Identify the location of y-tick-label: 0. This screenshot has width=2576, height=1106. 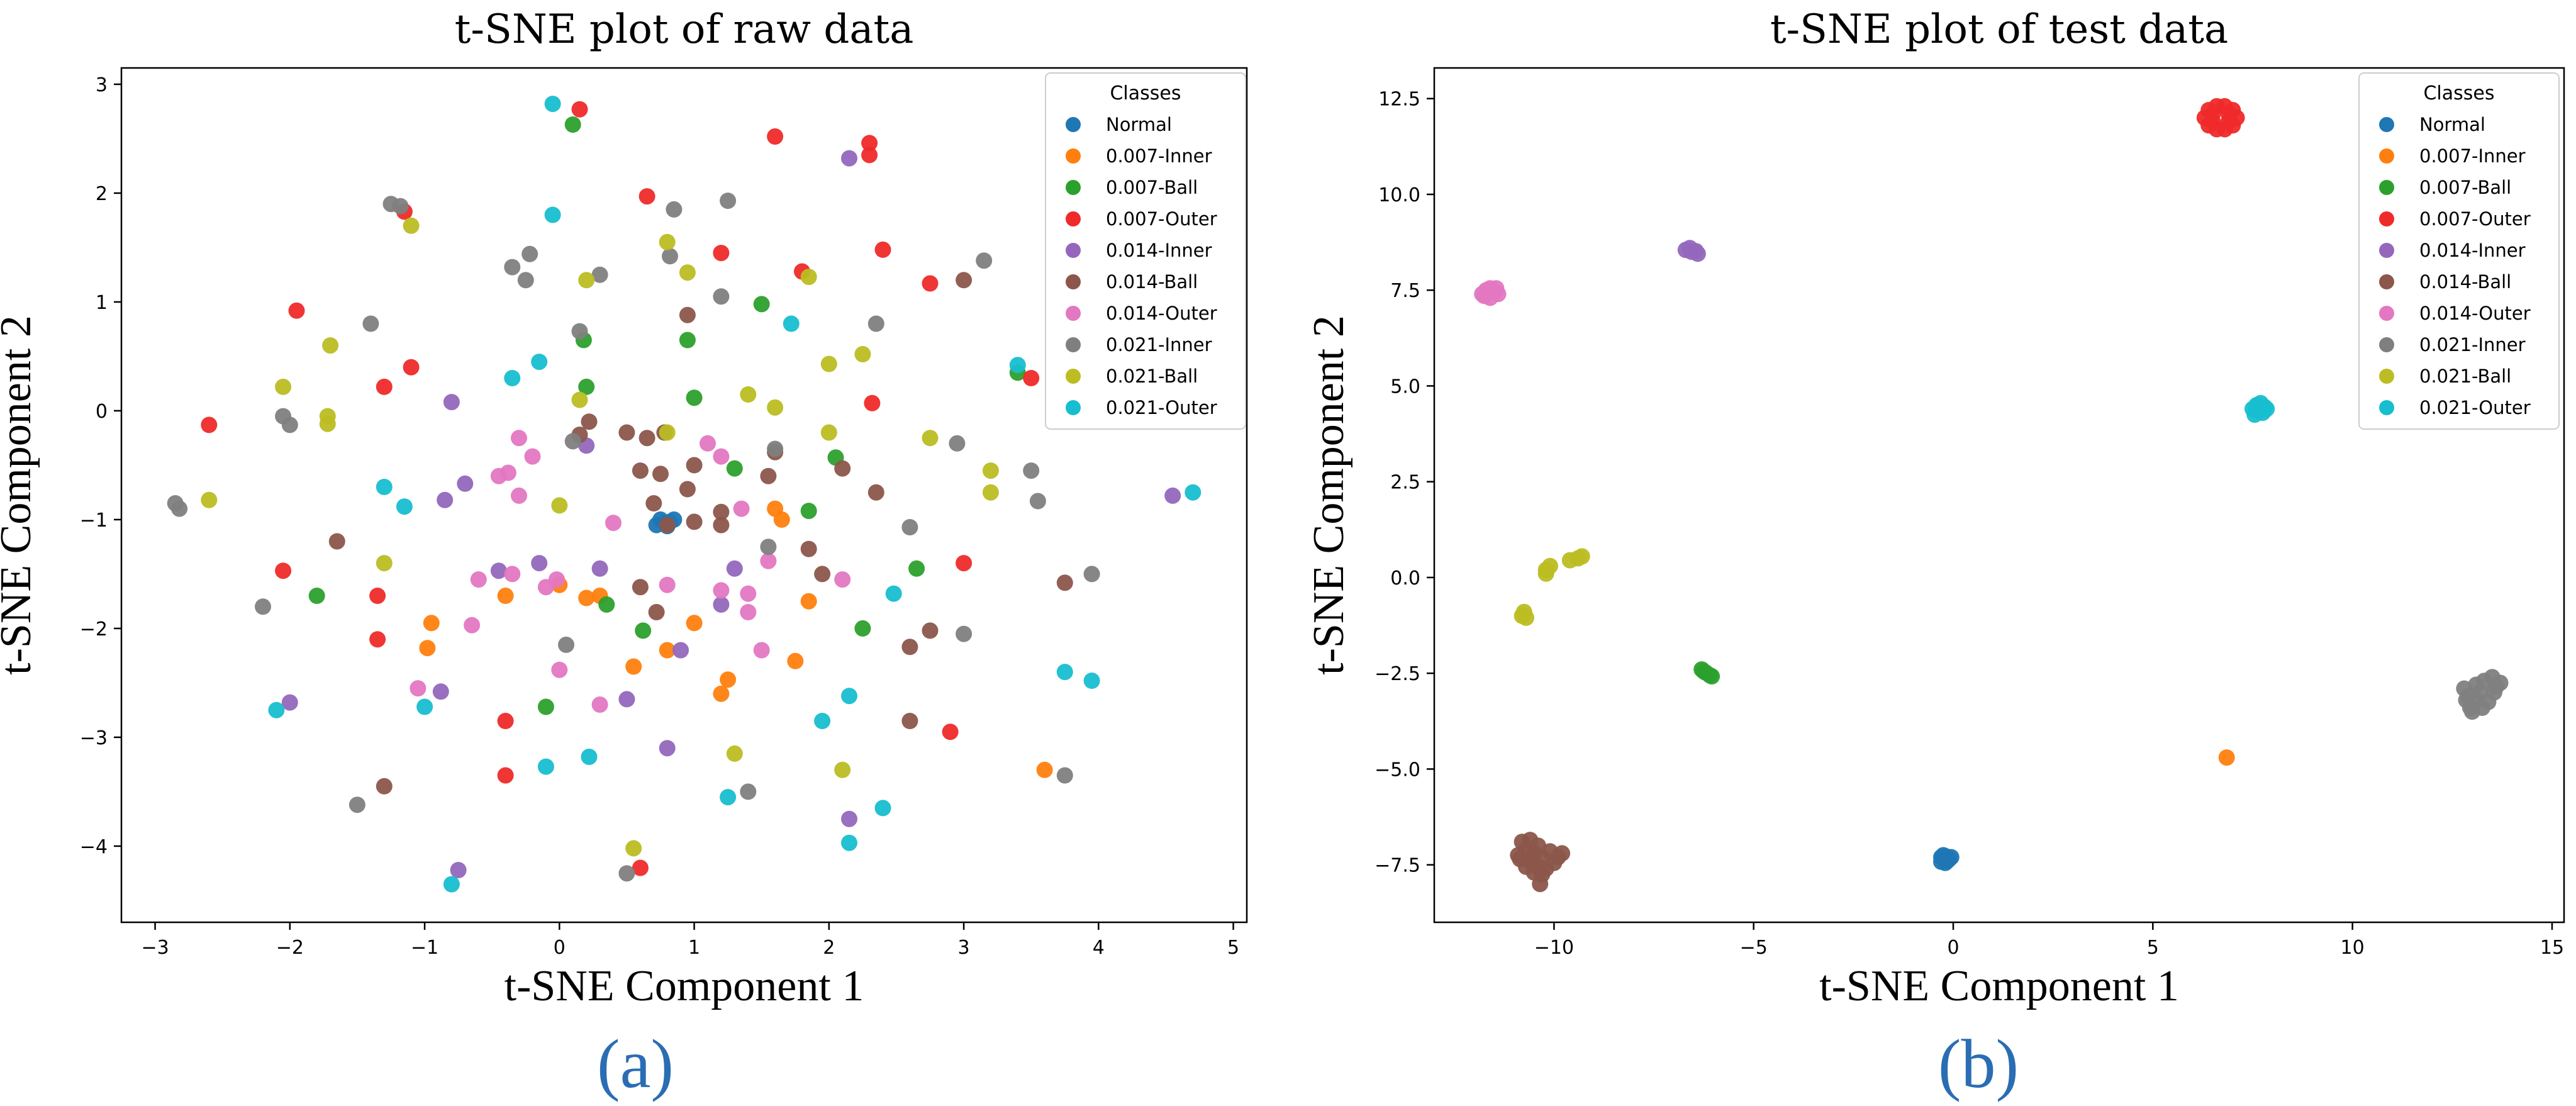
(102, 412).